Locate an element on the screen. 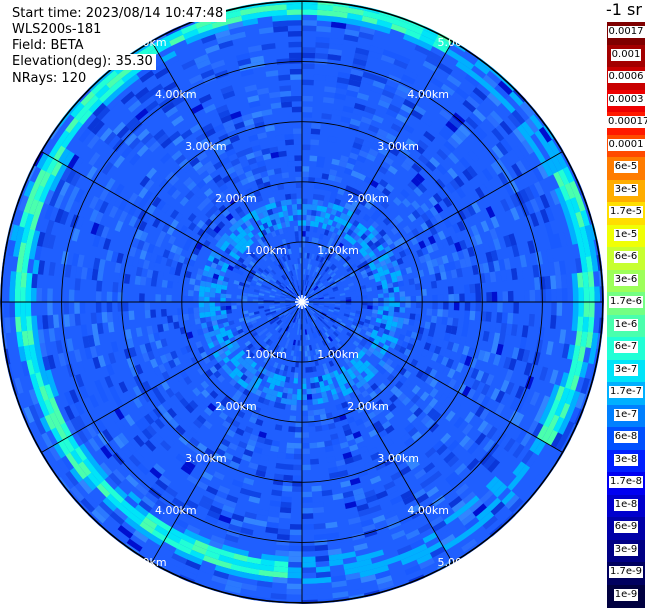 Image resolution: width=647 pixels, height=608 pixels. colorbar-tick-label: 3e-6 is located at coordinates (626, 280).